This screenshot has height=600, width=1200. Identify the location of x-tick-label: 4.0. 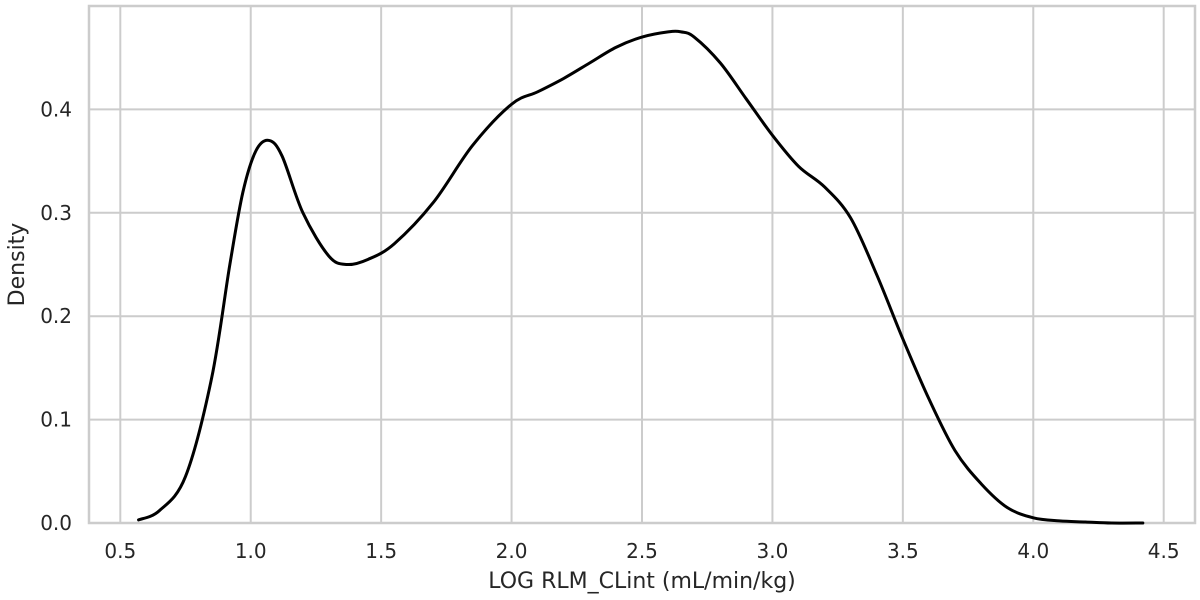
(1033, 551).